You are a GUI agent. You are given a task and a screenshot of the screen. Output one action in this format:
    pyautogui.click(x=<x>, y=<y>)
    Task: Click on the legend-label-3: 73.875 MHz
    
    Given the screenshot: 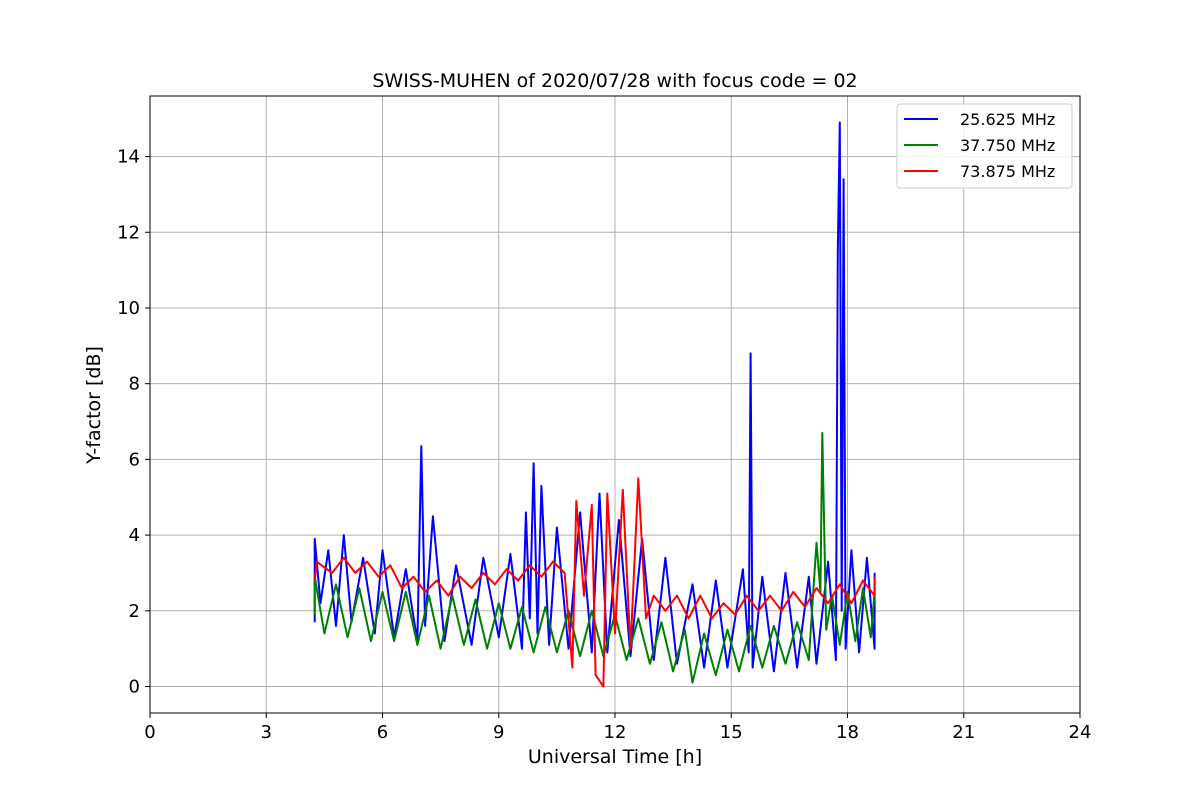 What is the action you would take?
    pyautogui.click(x=1007, y=171)
    